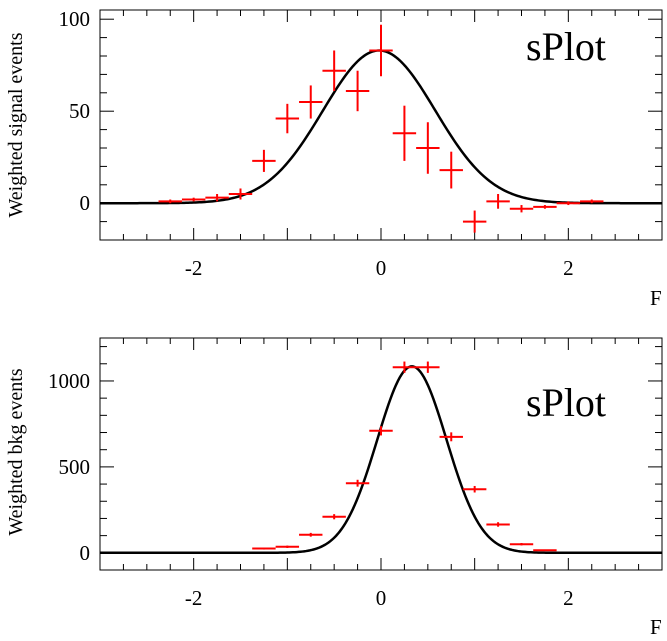 This screenshot has height=641, width=667. Describe the element at coordinates (75, 467) in the screenshot. I see `y-tick-label: 500` at that location.